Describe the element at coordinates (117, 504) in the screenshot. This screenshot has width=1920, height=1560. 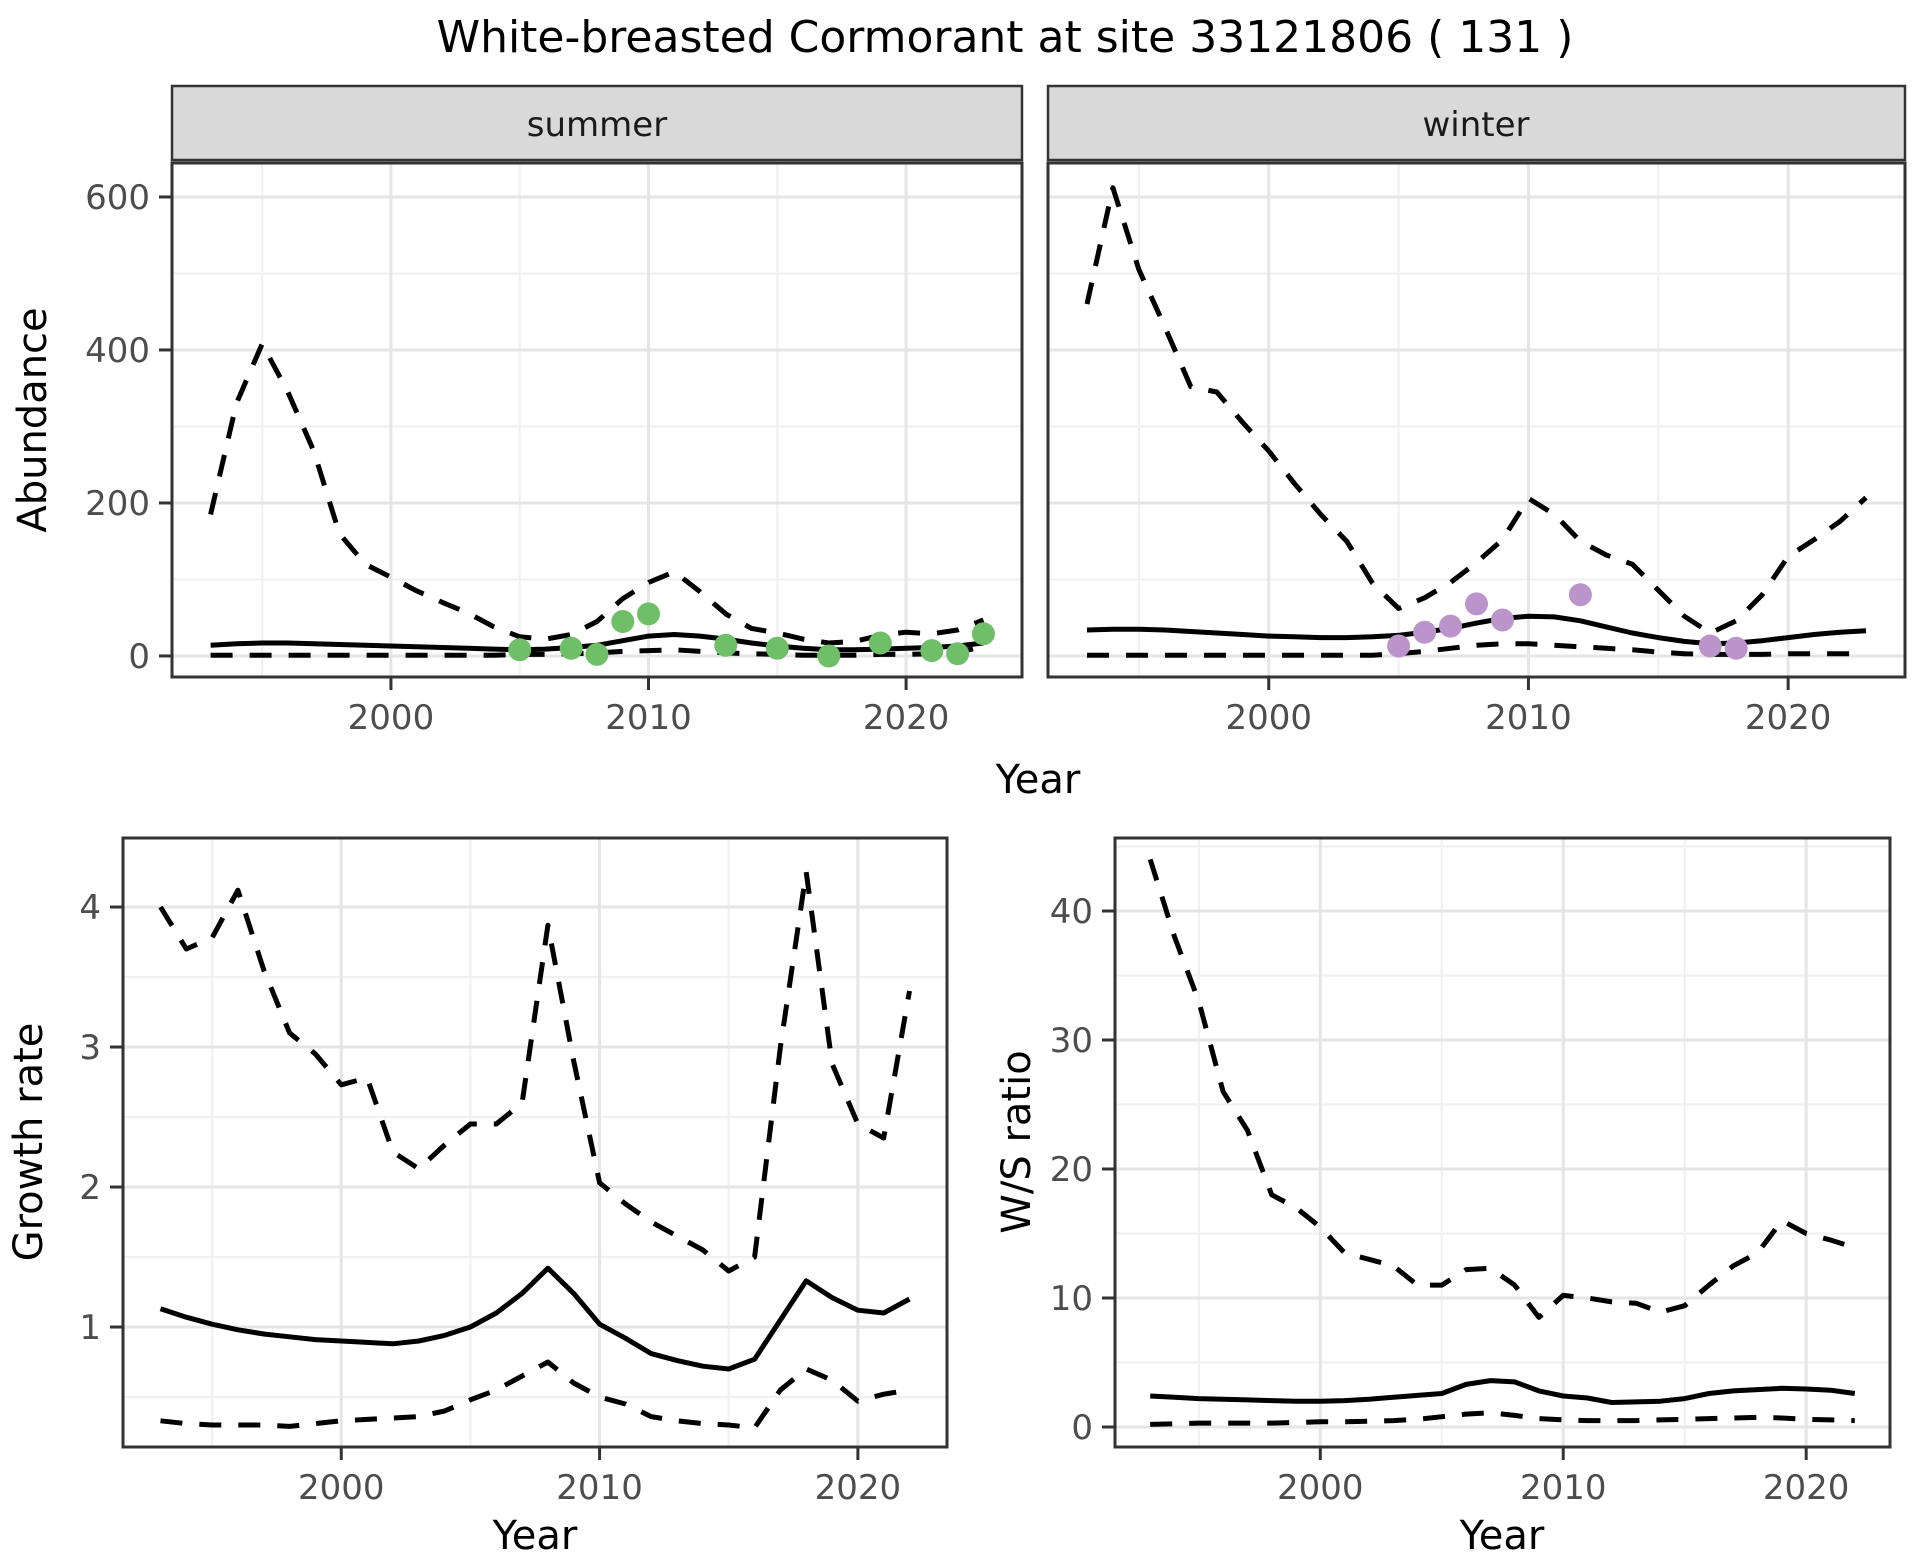
I see `y-tick-label: 200` at that location.